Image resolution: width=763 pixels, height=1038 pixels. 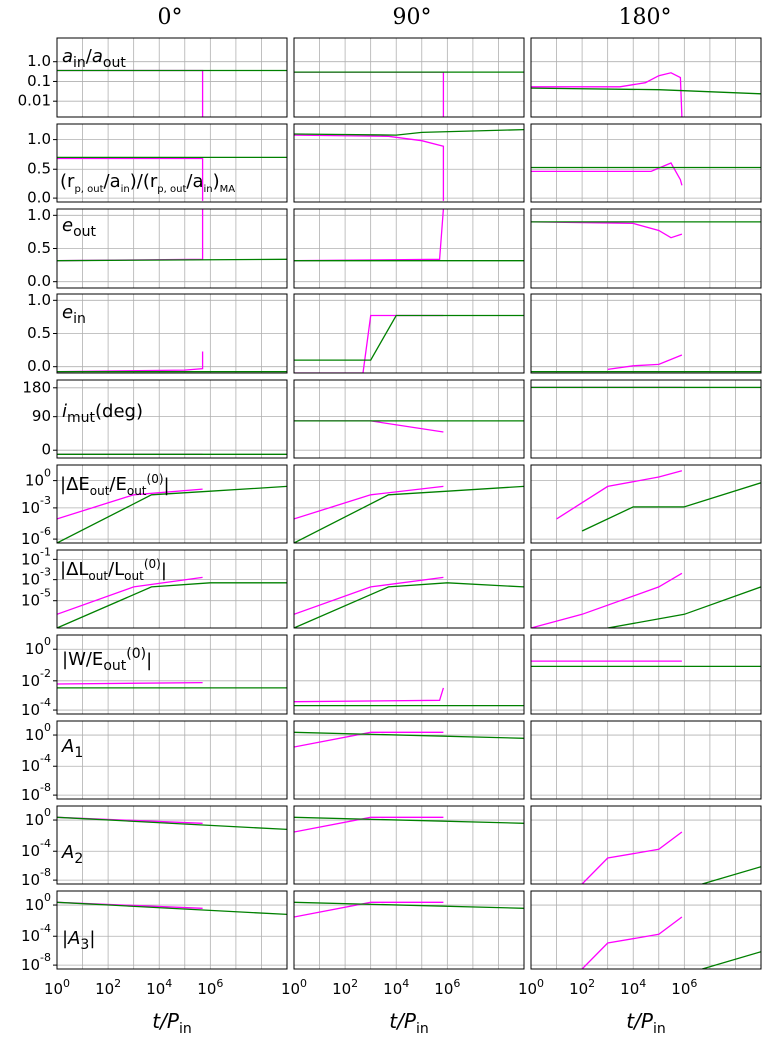 I want to click on panel-ylabel: ein, so click(x=74, y=314).